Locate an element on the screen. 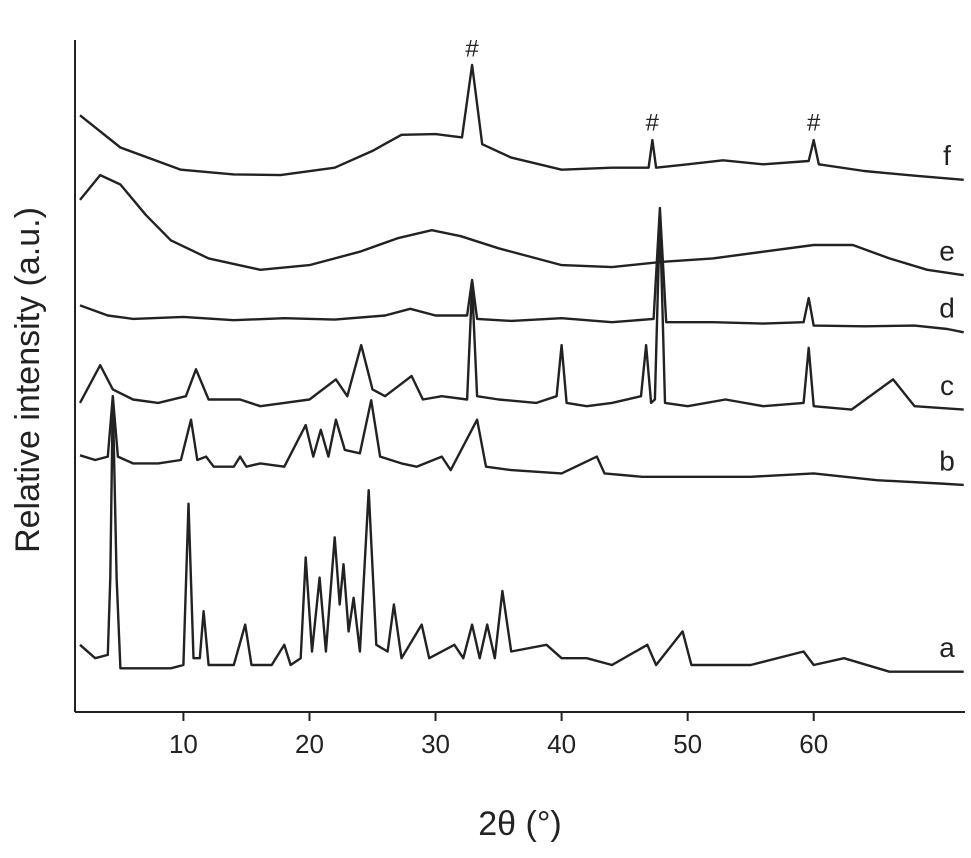 This screenshot has height=858, width=971. x-tick-label: 60 is located at coordinates (813, 744).